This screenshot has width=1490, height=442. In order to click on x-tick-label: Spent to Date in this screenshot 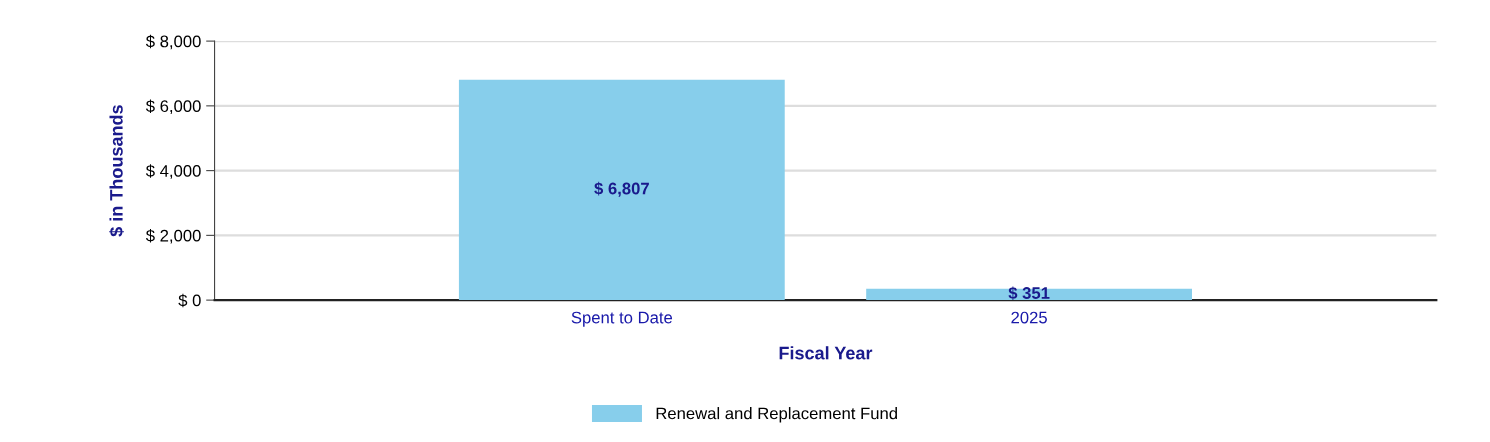, I will do `click(622, 319)`.